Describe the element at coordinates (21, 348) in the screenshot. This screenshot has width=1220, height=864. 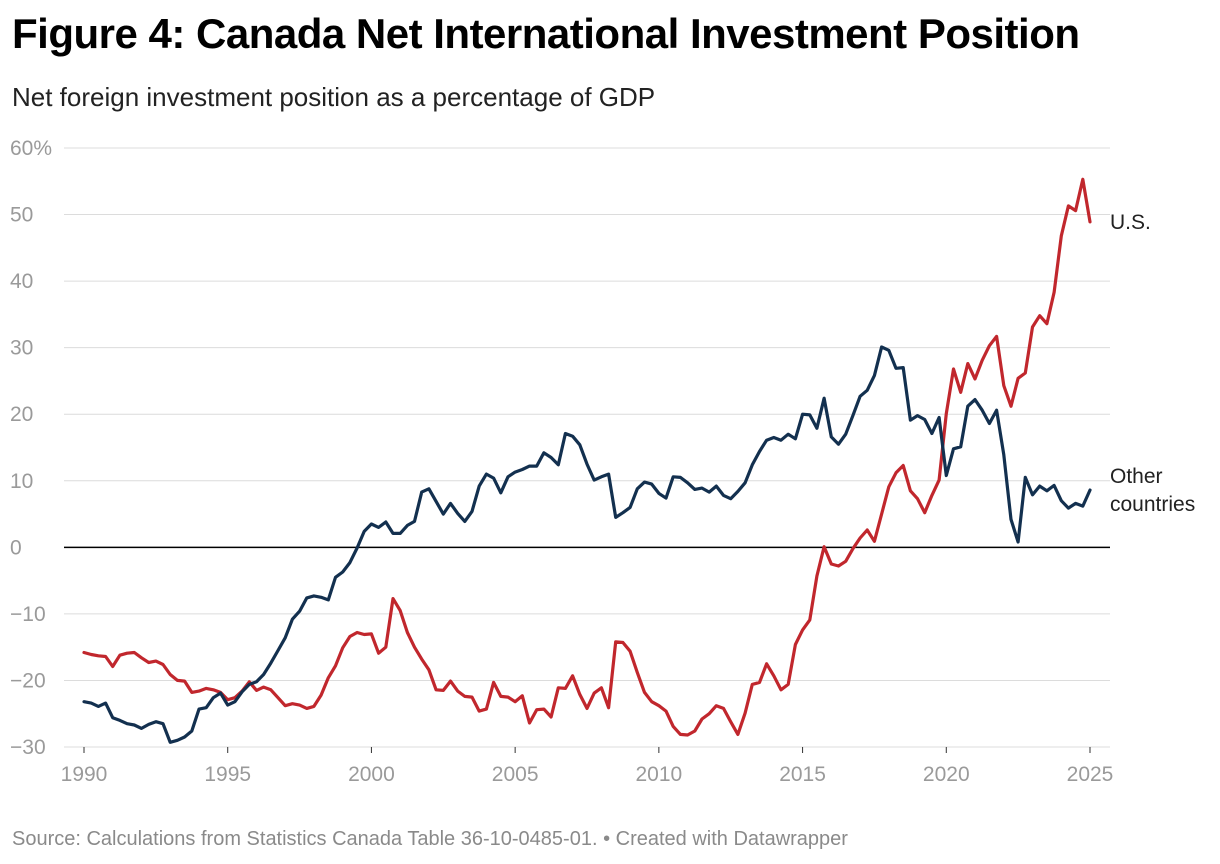
I see `y-tick-label: 30` at that location.